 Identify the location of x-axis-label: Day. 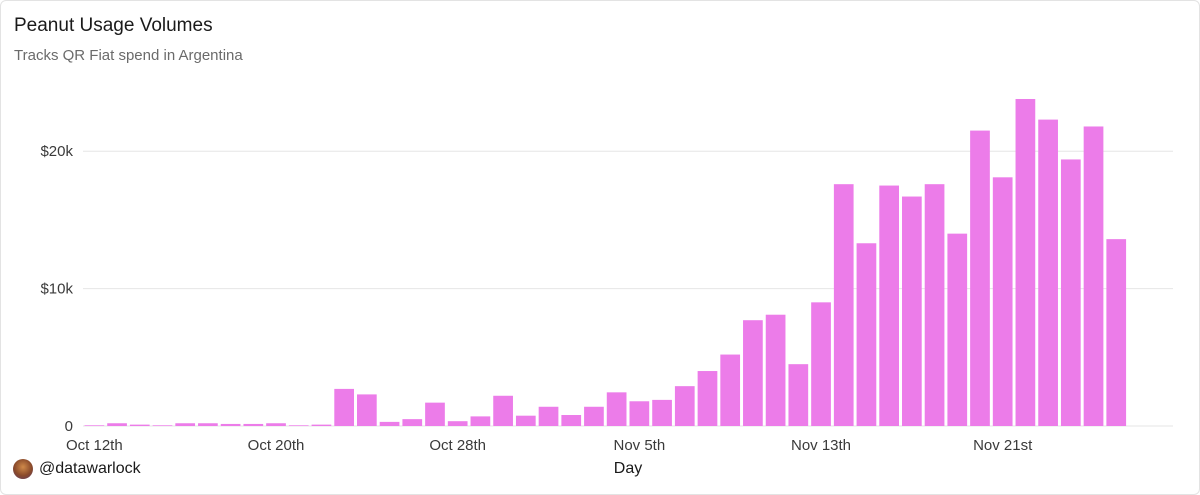
(628, 468).